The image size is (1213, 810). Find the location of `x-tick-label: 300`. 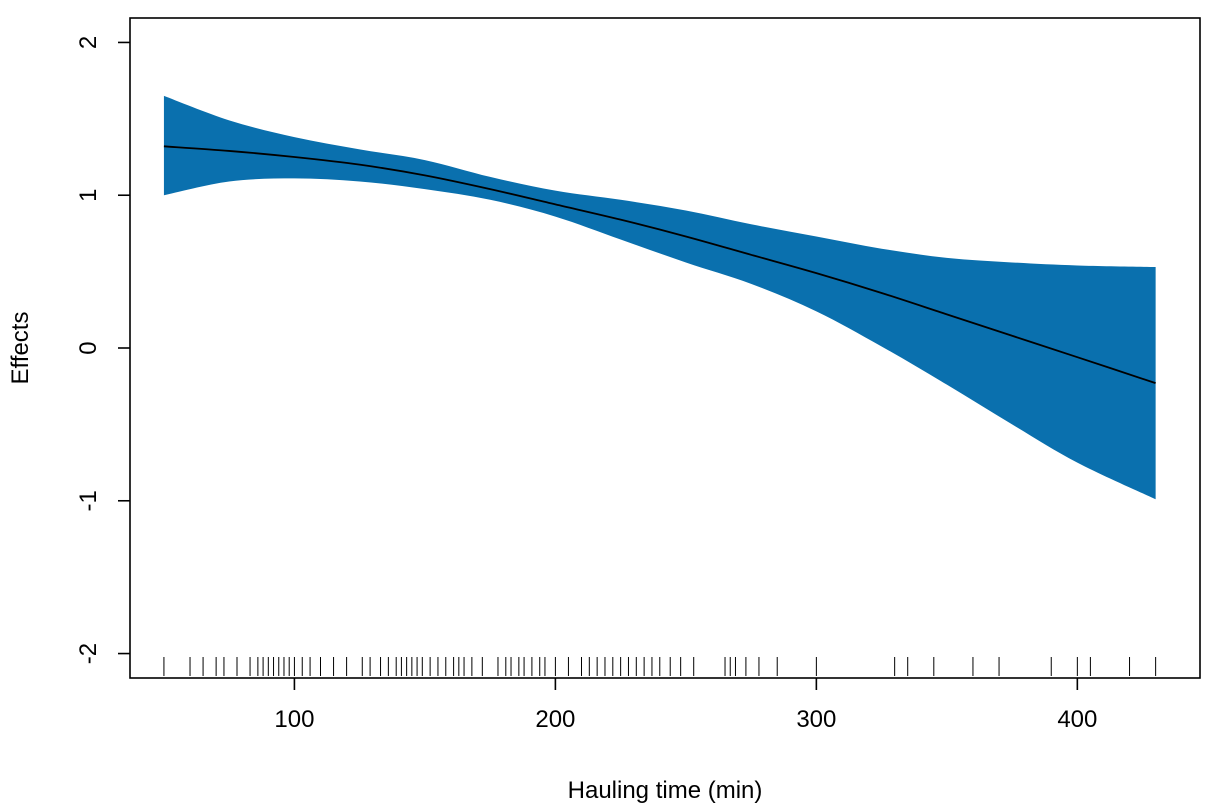

x-tick-label: 300 is located at coordinates (816, 719).